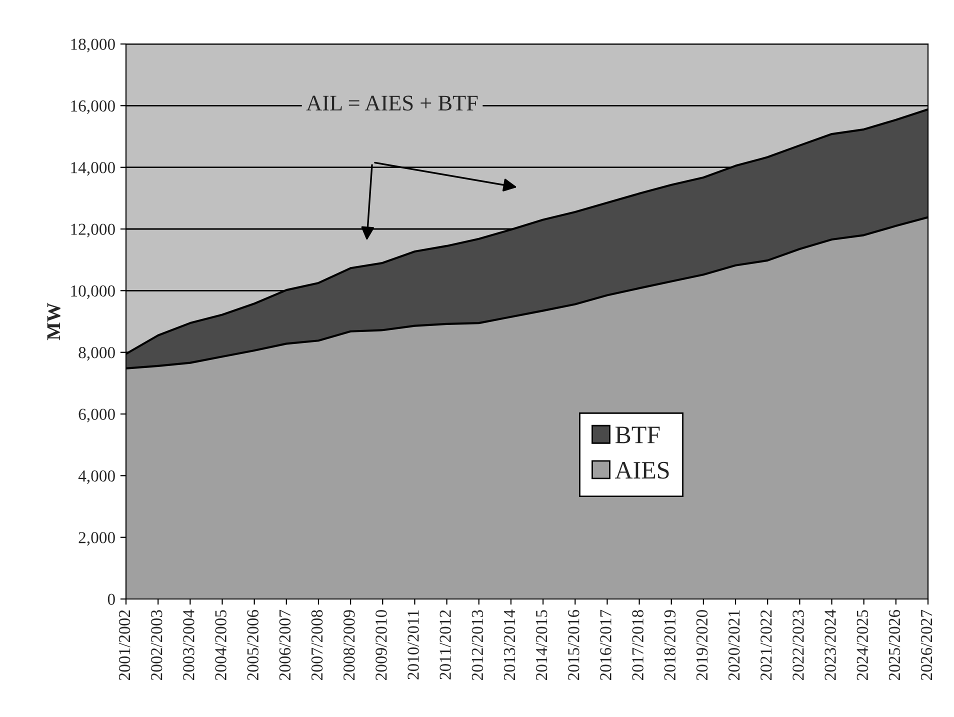 The height and width of the screenshot is (717, 954). What do you see at coordinates (93, 169) in the screenshot?
I see `y-tick-label: 14,000` at bounding box center [93, 169].